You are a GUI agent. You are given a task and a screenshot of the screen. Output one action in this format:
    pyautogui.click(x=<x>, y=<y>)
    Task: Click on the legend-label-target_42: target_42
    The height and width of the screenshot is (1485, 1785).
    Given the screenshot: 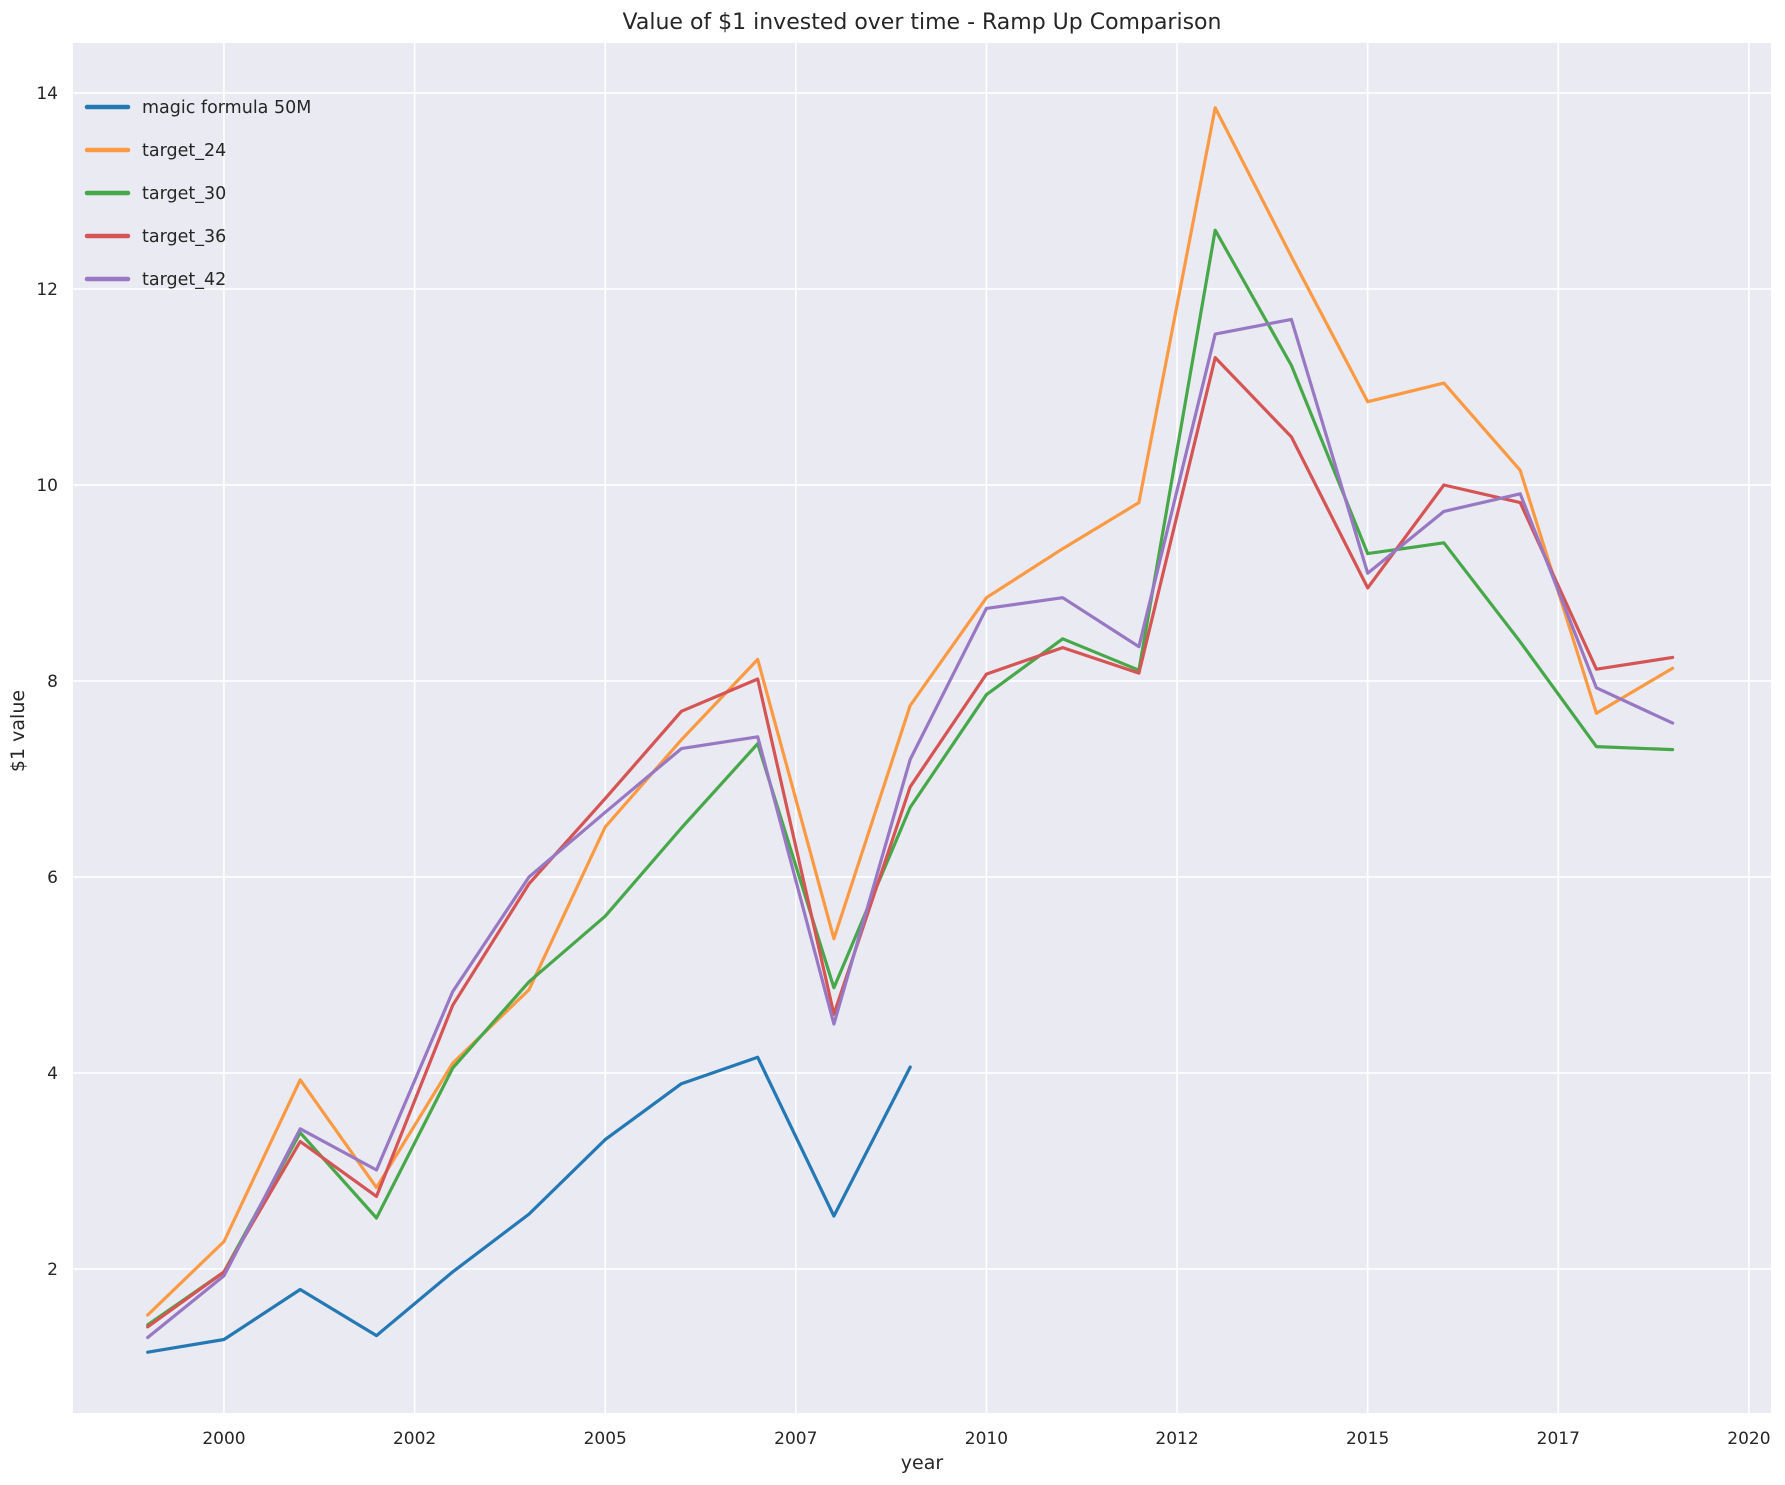 What is the action you would take?
    pyautogui.click(x=184, y=280)
    